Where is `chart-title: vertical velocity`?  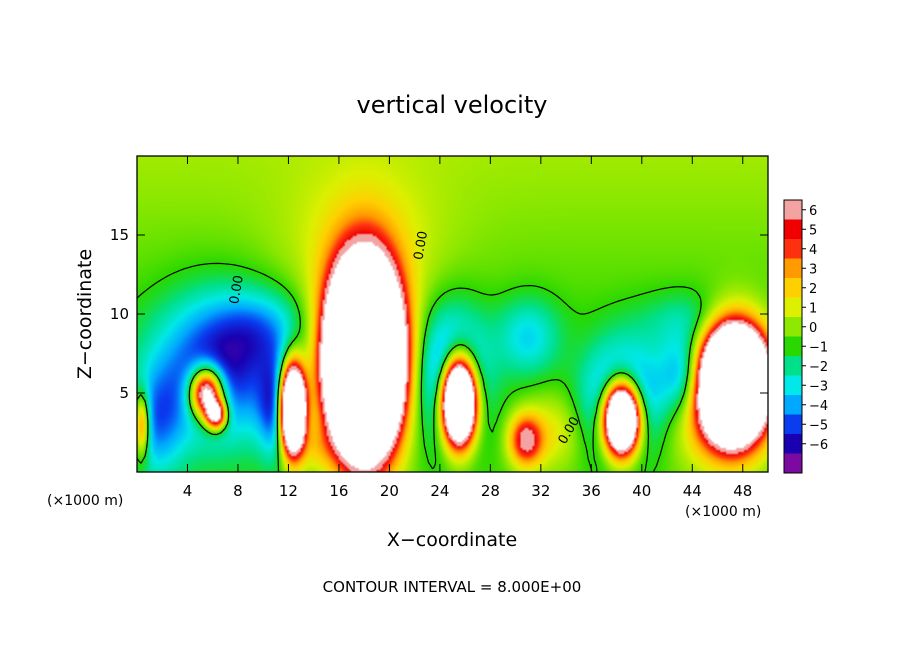
chart-title: vertical velocity is located at coordinates (452, 105).